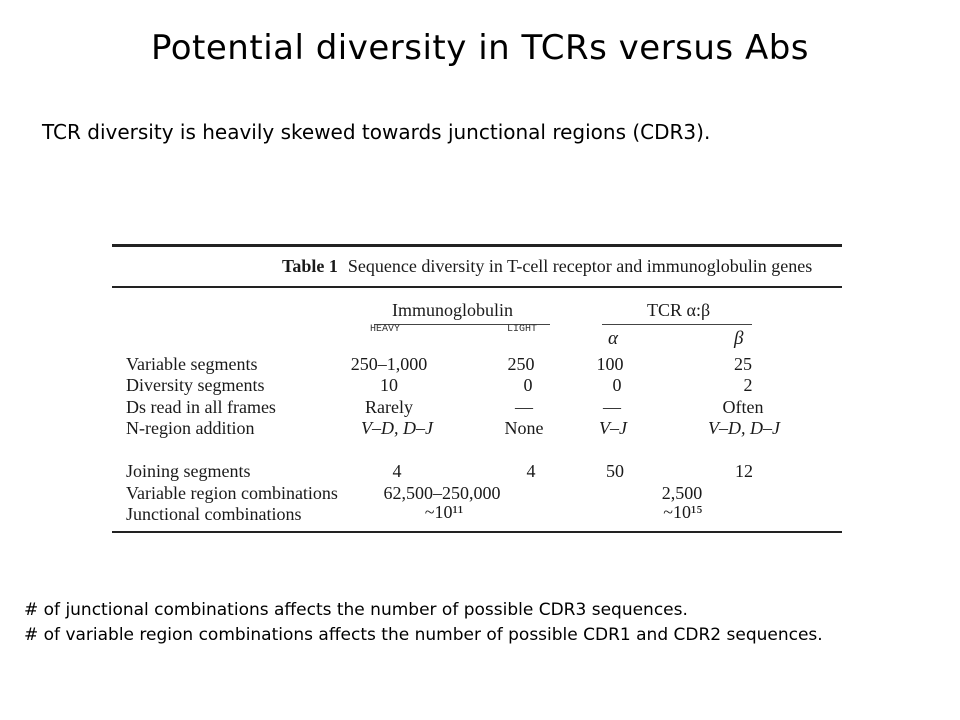 The width and height of the screenshot is (960, 720). What do you see at coordinates (521, 364) in the screenshot?
I see `cell-light: 250` at bounding box center [521, 364].